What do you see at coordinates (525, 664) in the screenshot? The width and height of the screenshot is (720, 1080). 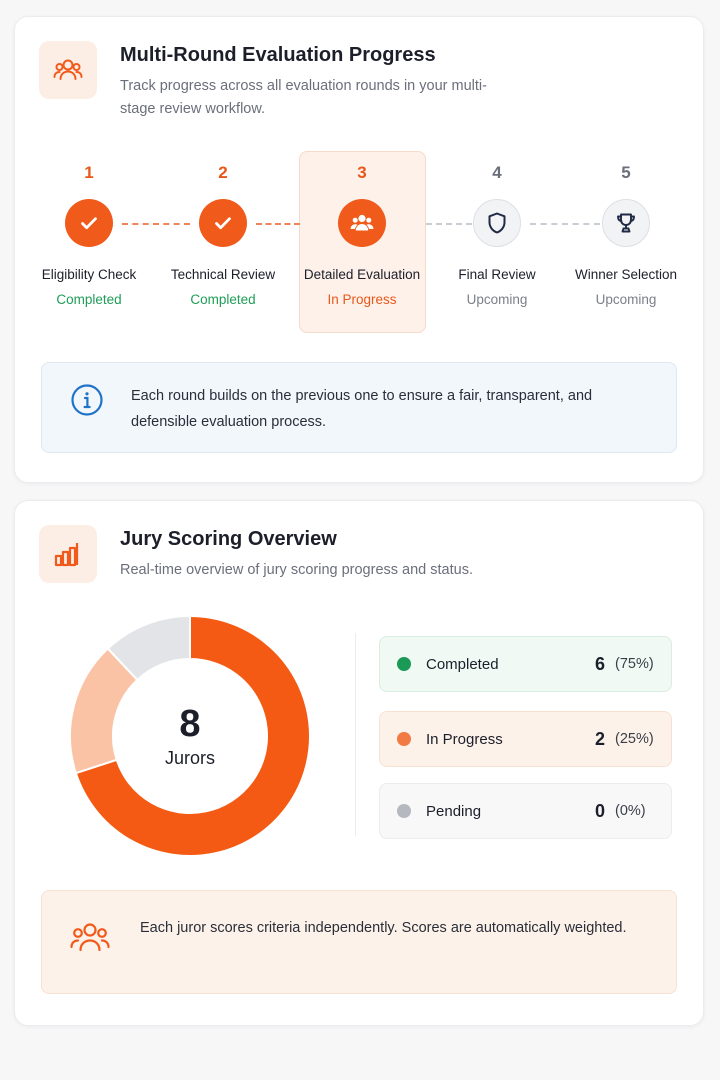 I see `legend-completed: Completed 6 (75%)` at bounding box center [525, 664].